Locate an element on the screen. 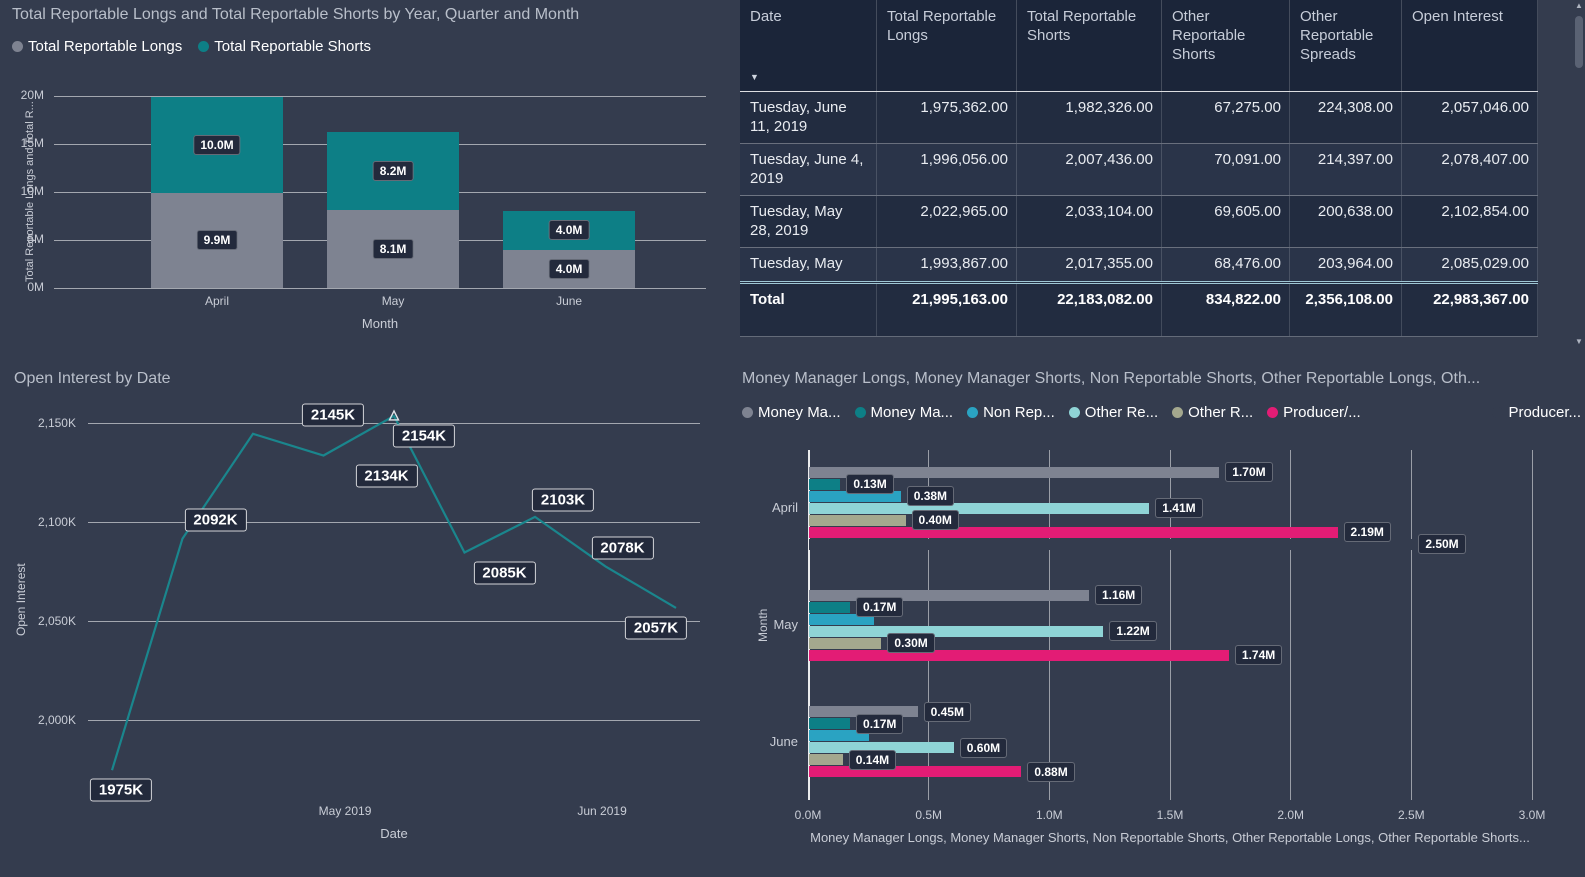 Image resolution: width=1585 pixels, height=877 pixels. data-label: 4.0M is located at coordinates (569, 268).